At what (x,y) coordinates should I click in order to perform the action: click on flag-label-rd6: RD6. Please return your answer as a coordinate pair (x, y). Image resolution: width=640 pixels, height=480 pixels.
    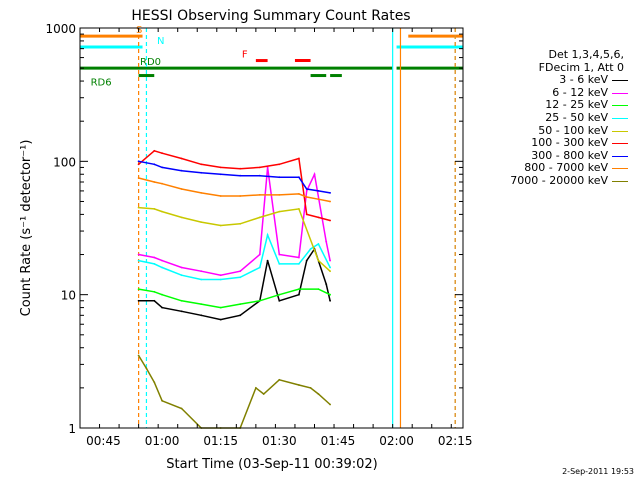
    Looking at the image, I should click on (101, 83).